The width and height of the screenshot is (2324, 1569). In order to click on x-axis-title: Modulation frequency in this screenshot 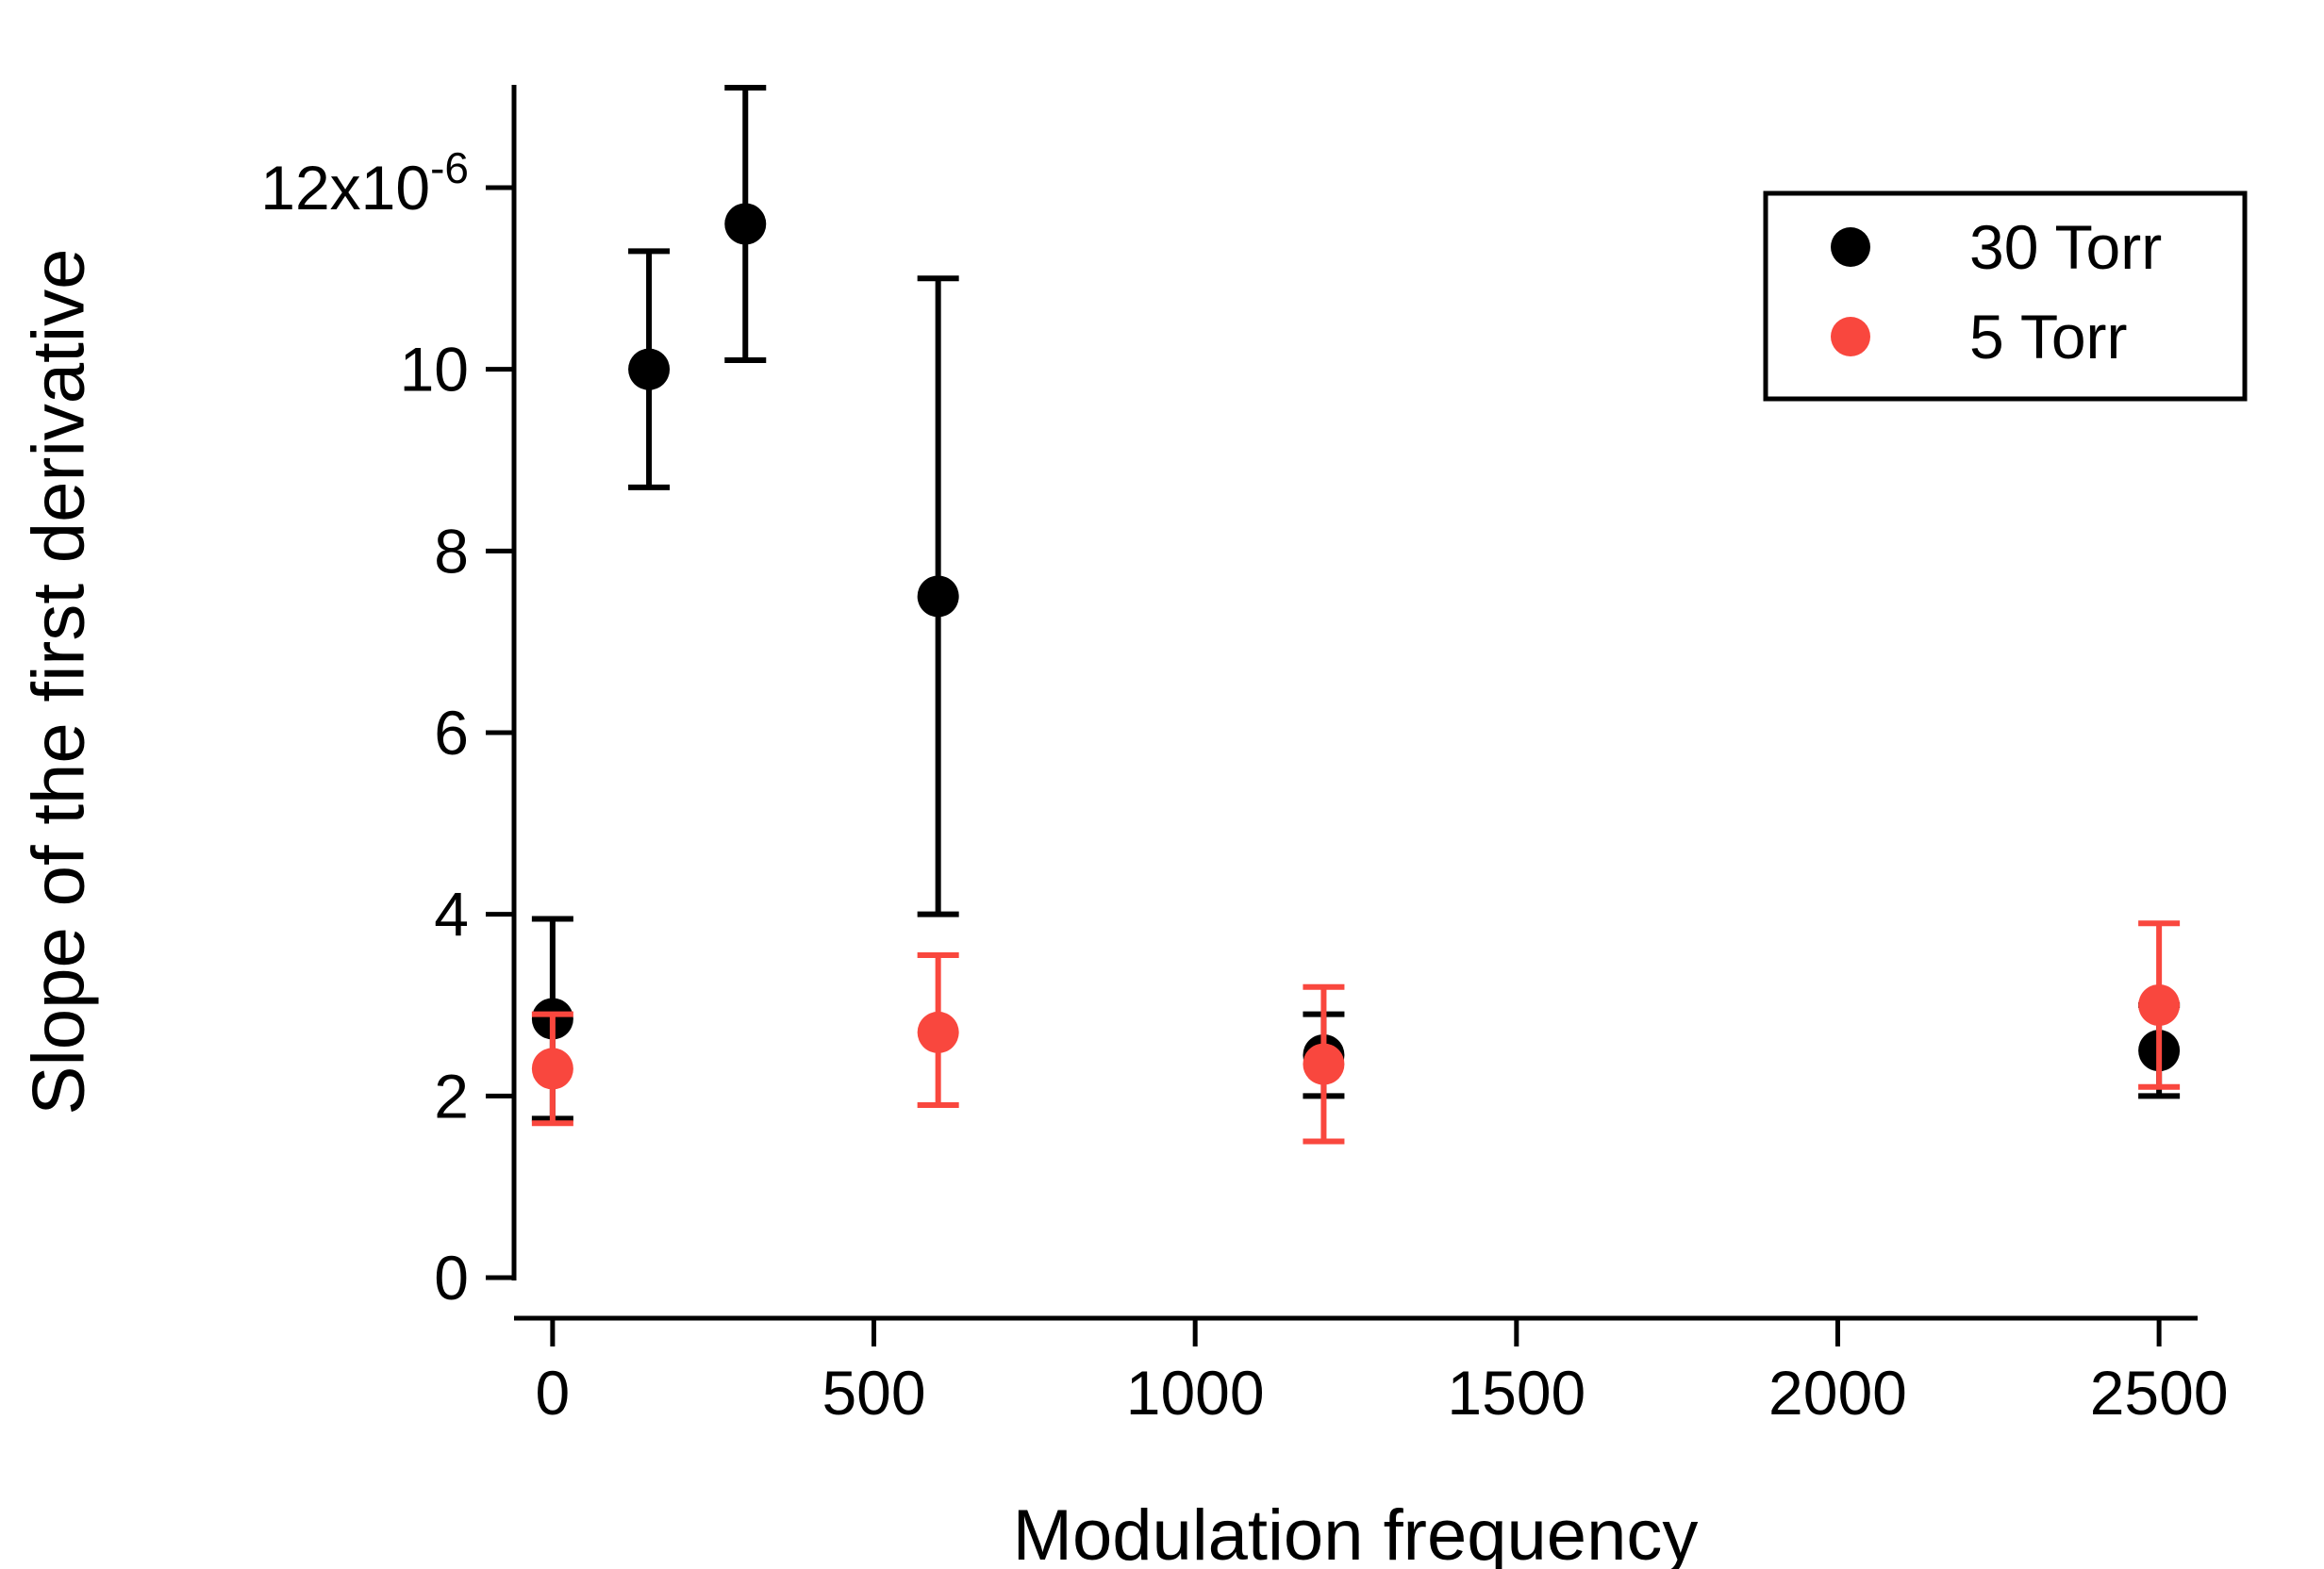, I will do `click(1356, 1532)`.